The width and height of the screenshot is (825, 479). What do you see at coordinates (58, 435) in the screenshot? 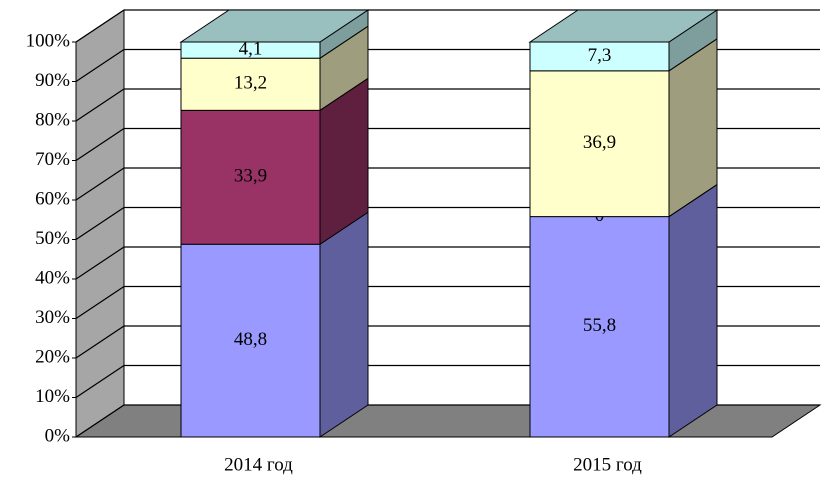
I see `y-tick-label: 0%` at bounding box center [58, 435].